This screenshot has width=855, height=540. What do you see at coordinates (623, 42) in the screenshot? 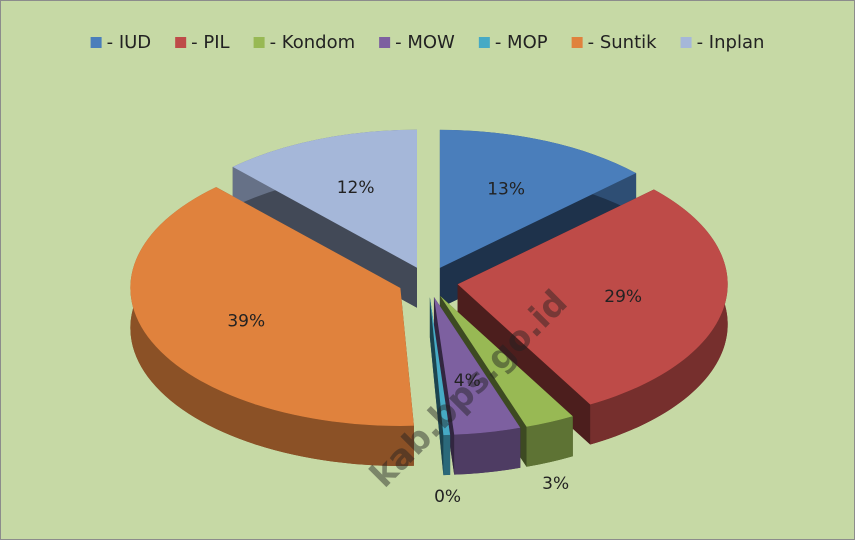
I see `legend-label: - Suntik` at bounding box center [623, 42].